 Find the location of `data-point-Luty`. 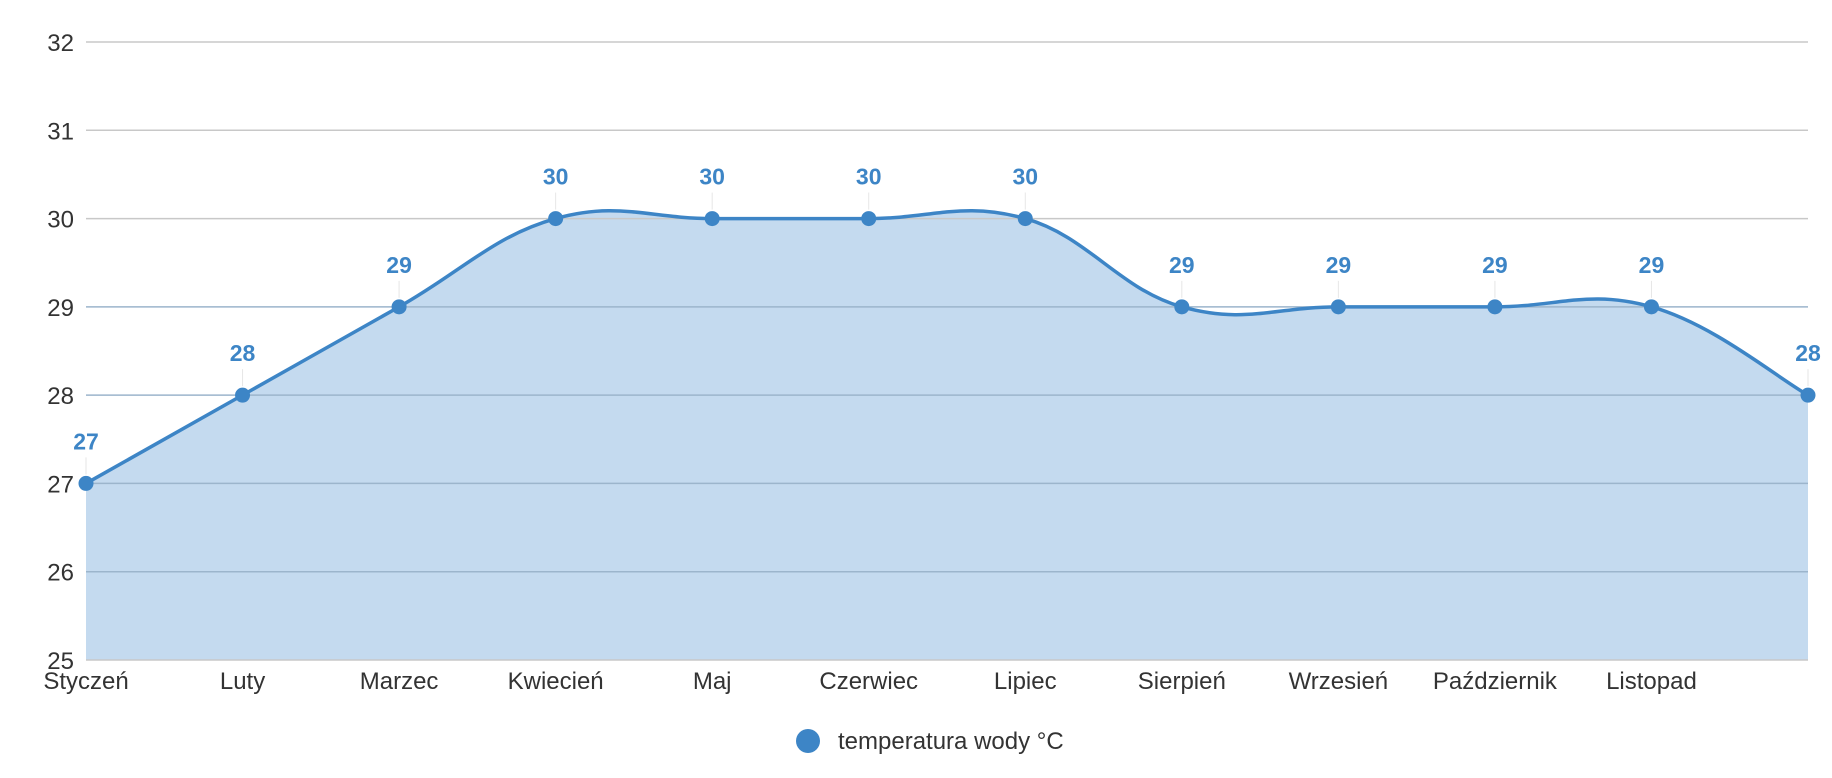

data-point-Luty is located at coordinates (243, 395).